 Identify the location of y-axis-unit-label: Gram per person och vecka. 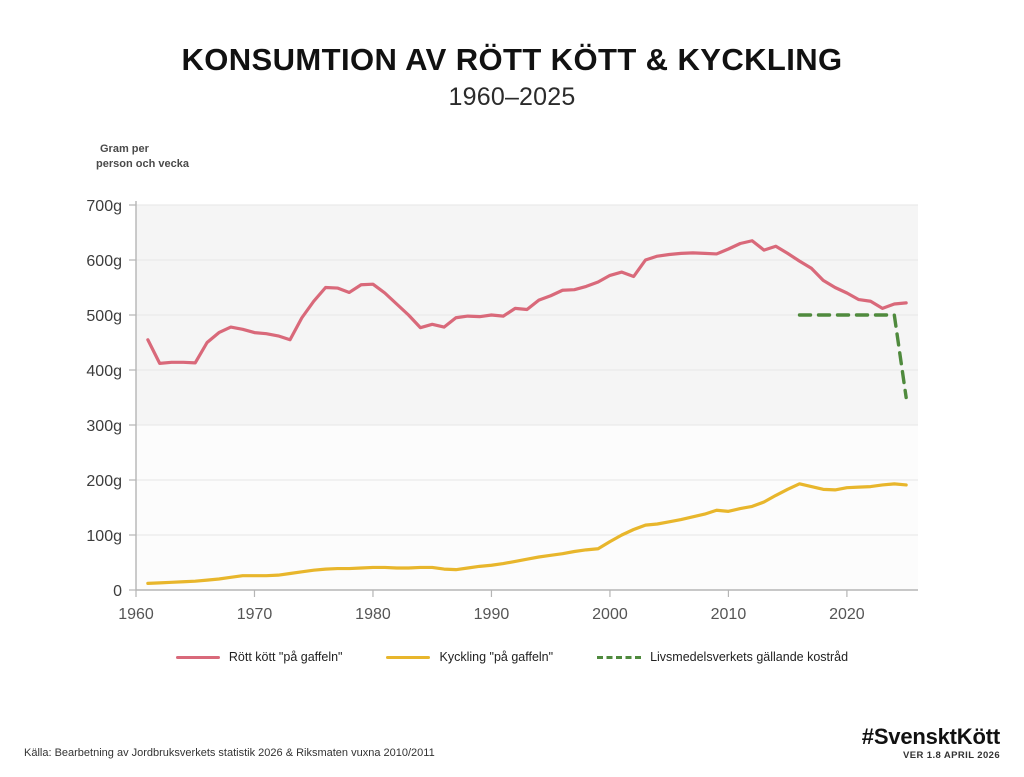
(161, 156).